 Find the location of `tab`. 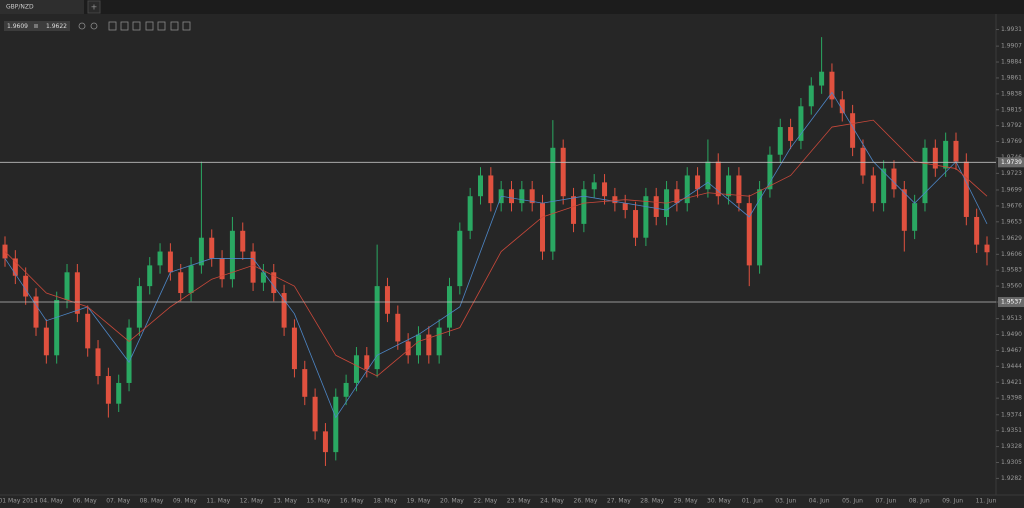

tab is located at coordinates (42, 7).